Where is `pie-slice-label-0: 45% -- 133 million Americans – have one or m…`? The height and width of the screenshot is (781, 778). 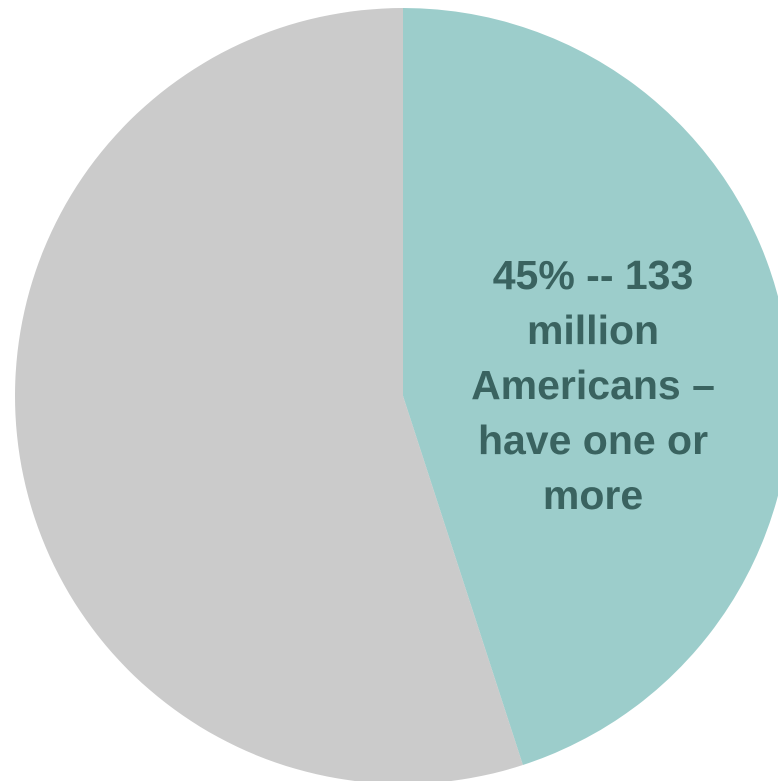
pie-slice-label-0: 45% -- 133 million Americans – have one or m… is located at coordinates (593, 385).